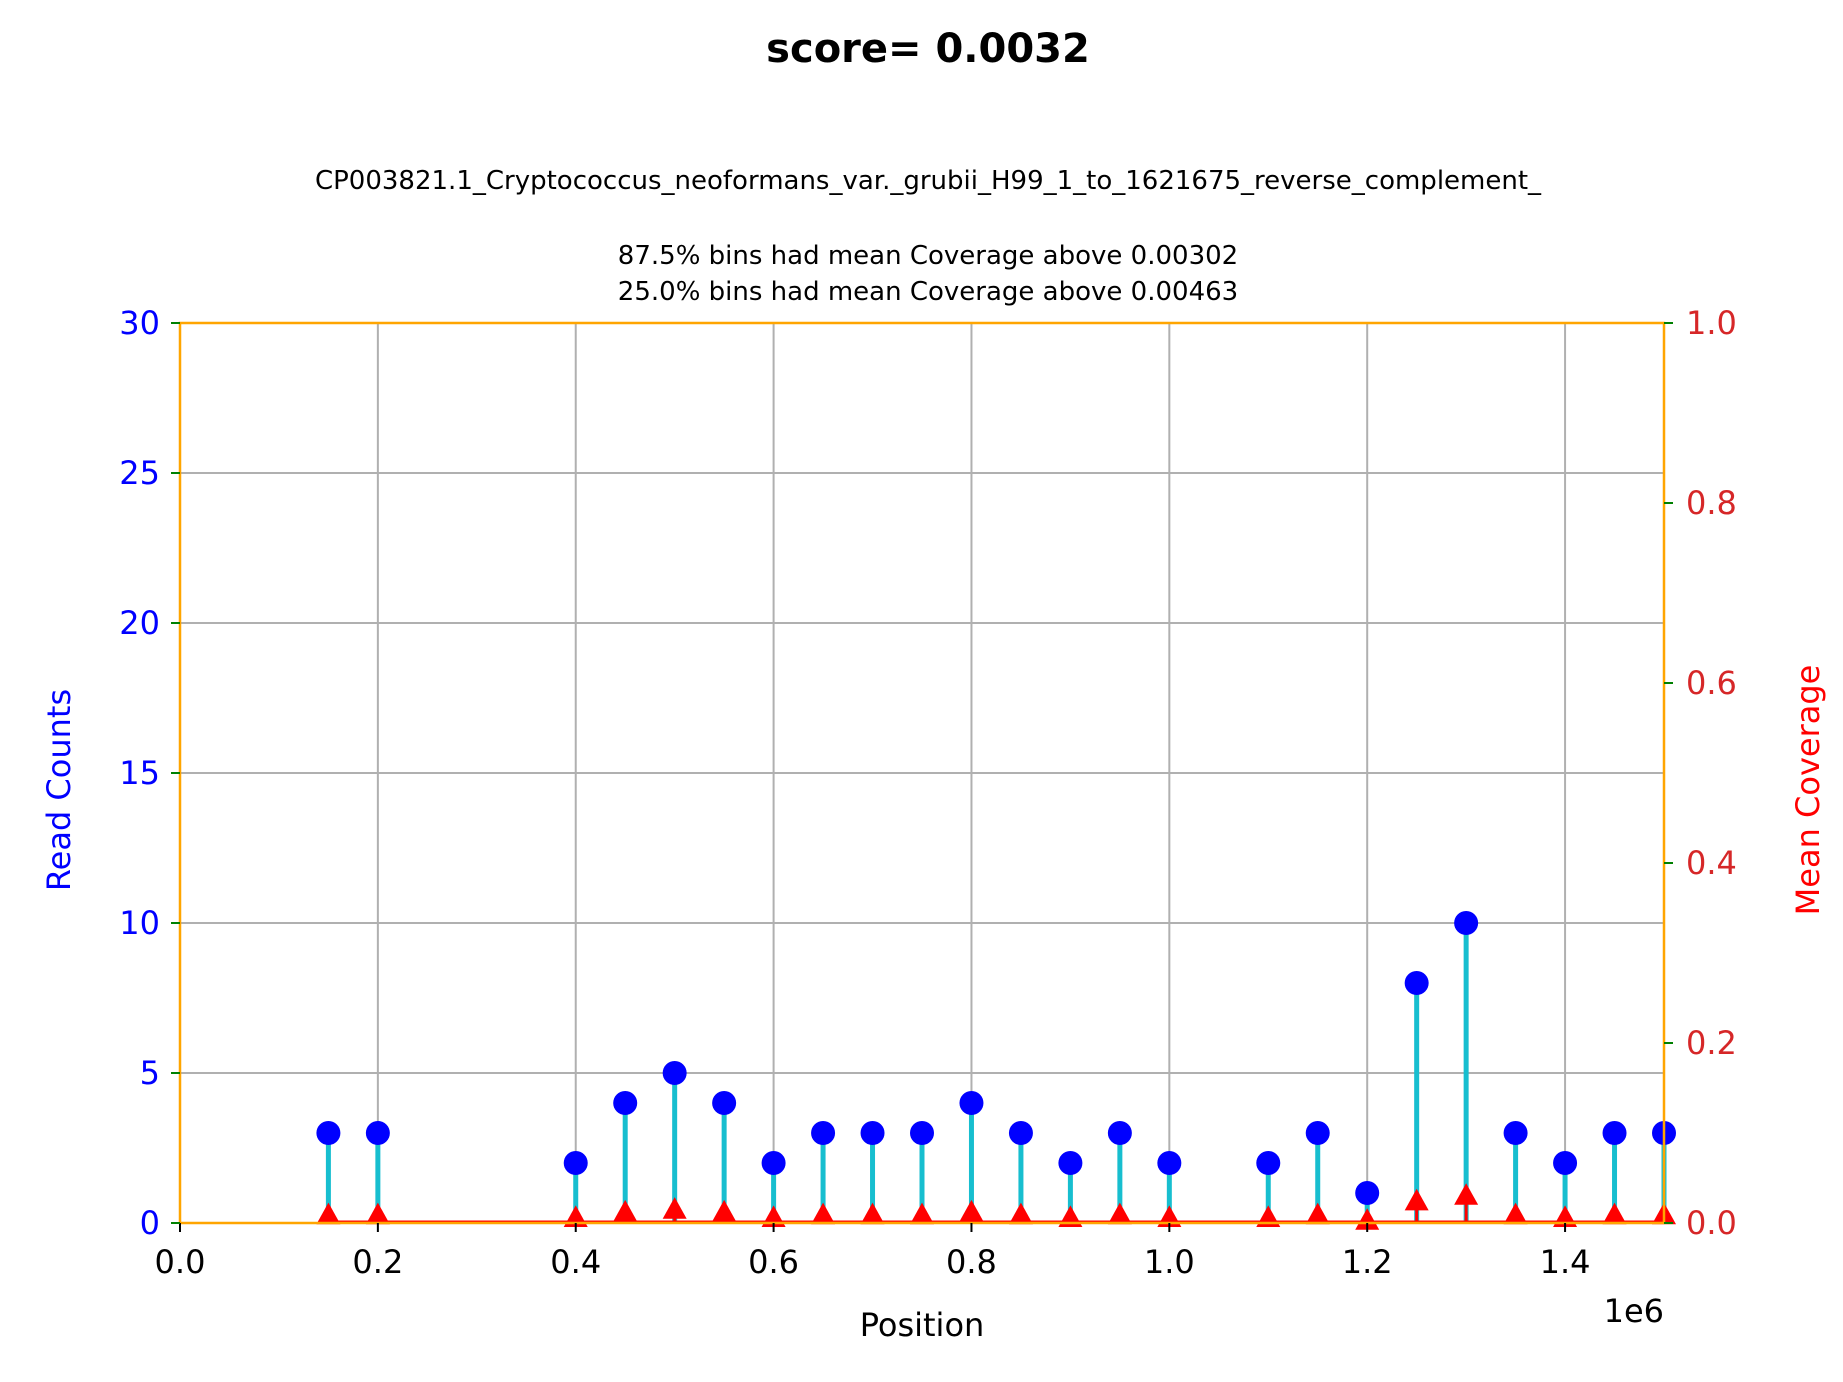 The height and width of the screenshot is (1382, 1843). I want to click on right-tick-label: 0.2, so click(1711, 1043).